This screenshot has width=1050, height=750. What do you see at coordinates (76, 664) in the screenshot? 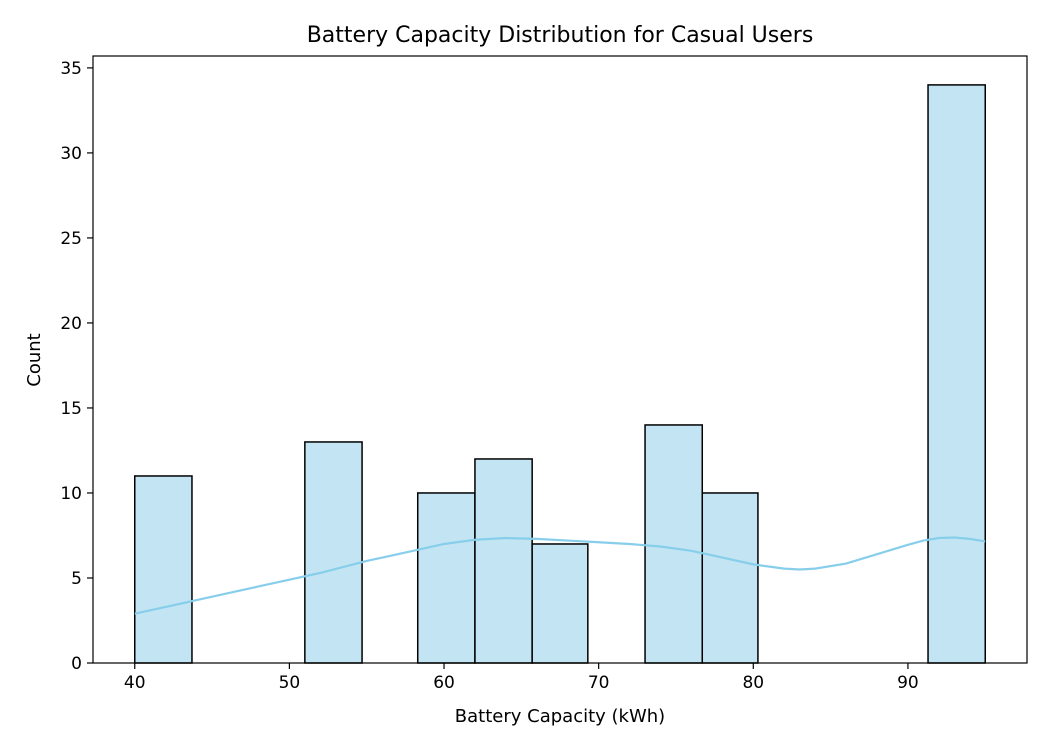
I see `y-tick-label: 0` at bounding box center [76, 664].